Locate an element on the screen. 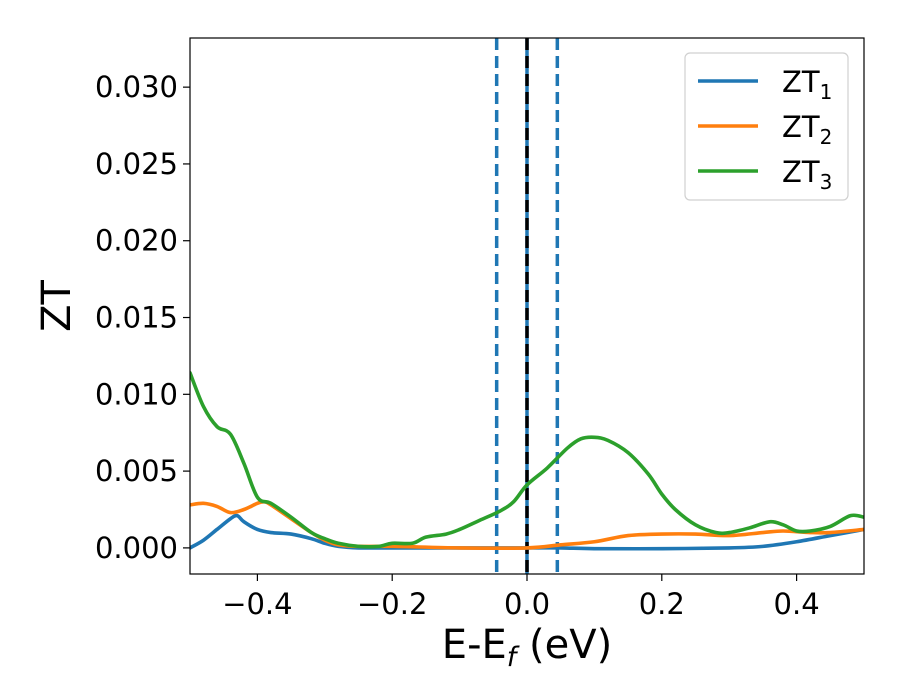  legend-entry-zt3: ZT3 is located at coordinates (807, 174).